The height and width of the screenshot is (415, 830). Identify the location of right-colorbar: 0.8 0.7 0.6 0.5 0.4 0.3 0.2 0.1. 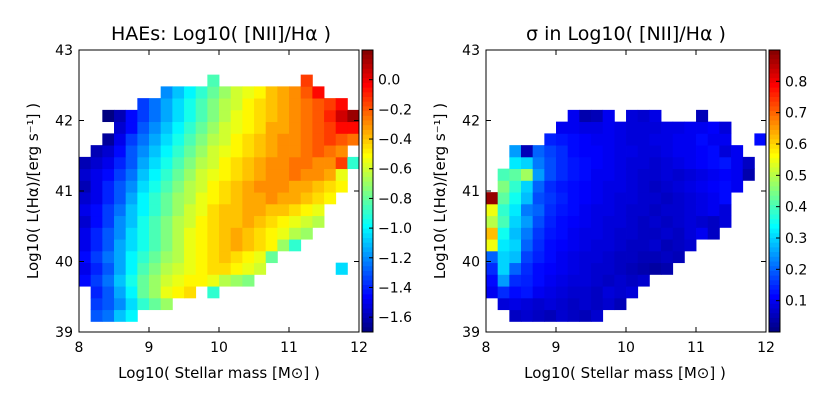
(787, 191).